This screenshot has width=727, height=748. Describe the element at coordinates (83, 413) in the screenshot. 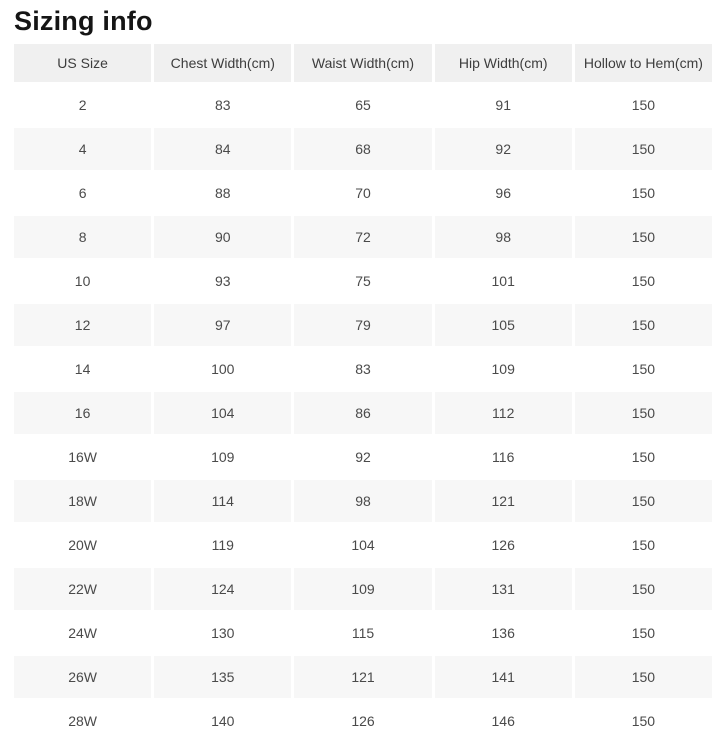

I see `table-cell: 16` at that location.